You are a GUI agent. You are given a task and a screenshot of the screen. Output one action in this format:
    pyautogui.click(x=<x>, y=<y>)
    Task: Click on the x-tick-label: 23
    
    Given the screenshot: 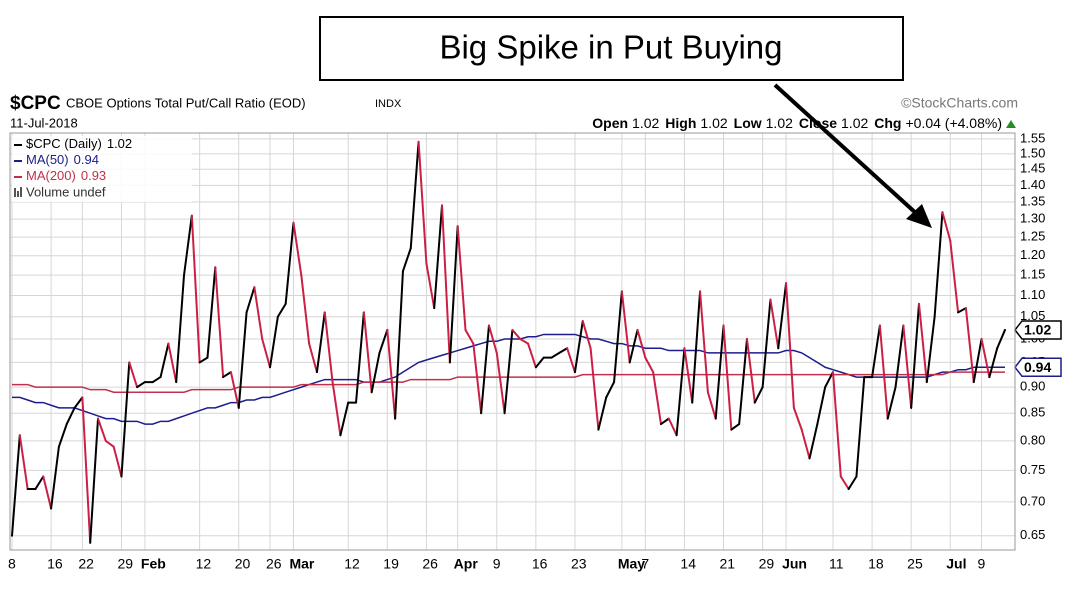 What is the action you would take?
    pyautogui.click(x=579, y=564)
    